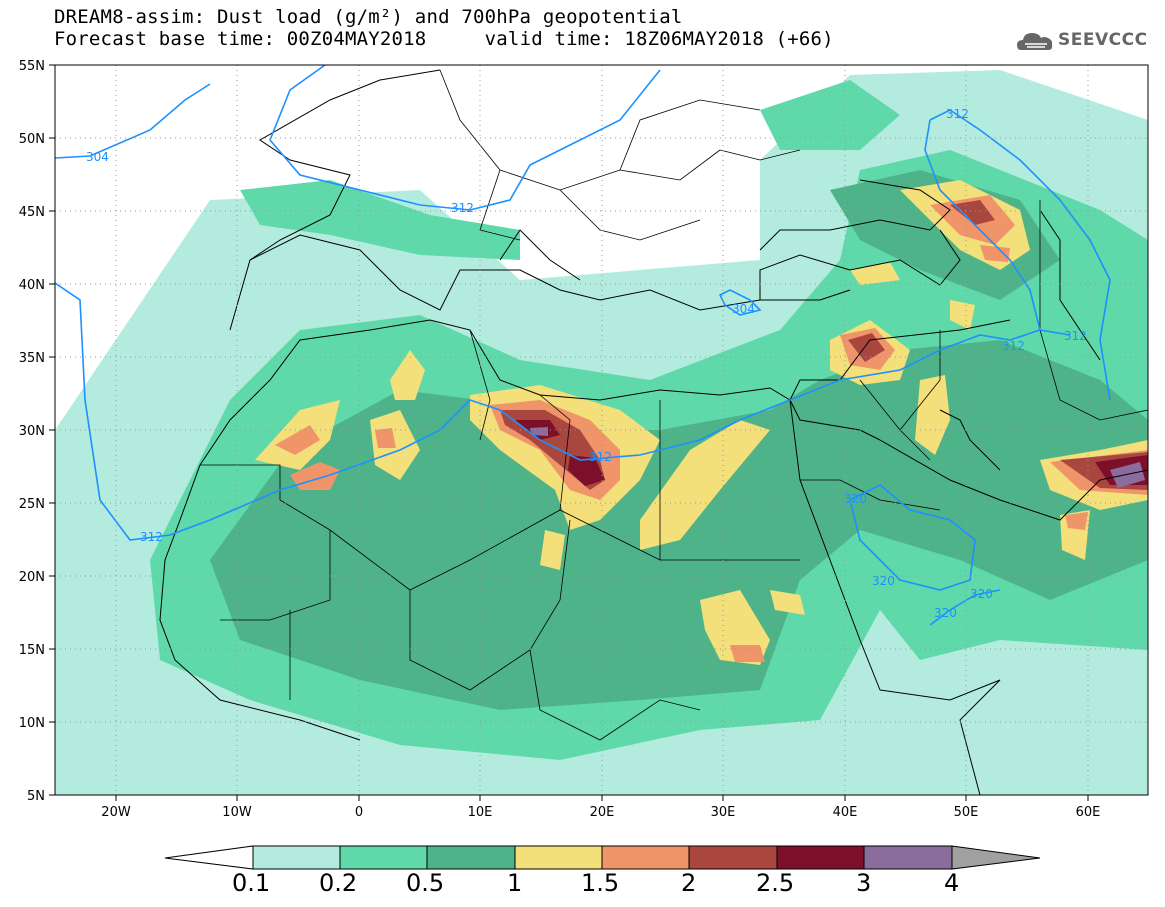 The width and height of the screenshot is (1165, 907). What do you see at coordinates (1035, 41) in the screenshot?
I see `cloud-icon` at bounding box center [1035, 41].